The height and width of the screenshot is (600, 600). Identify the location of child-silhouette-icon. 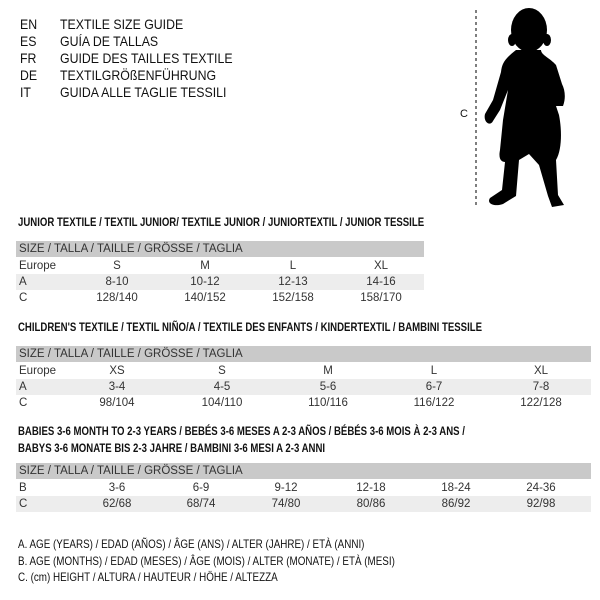
(520, 107).